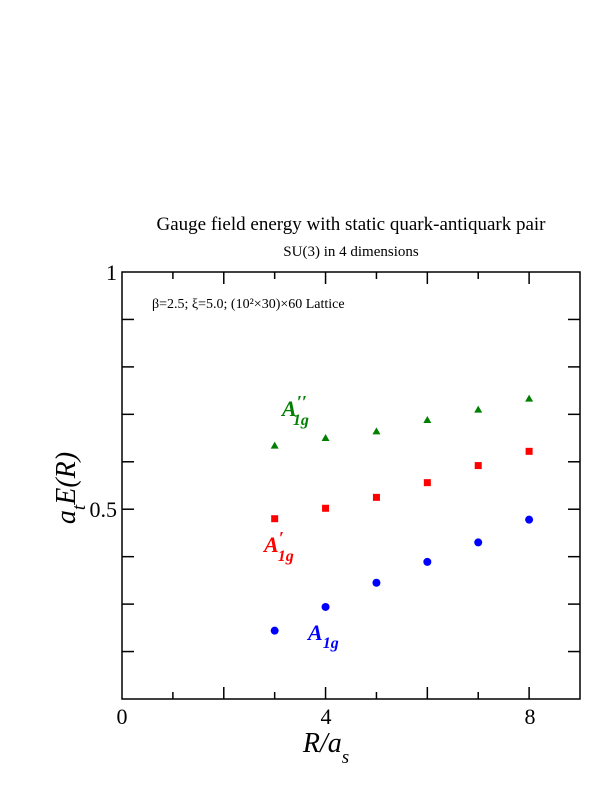 The height and width of the screenshot is (792, 612). Describe the element at coordinates (326, 716) in the screenshot. I see `x-tick-label-4: 4` at that location.